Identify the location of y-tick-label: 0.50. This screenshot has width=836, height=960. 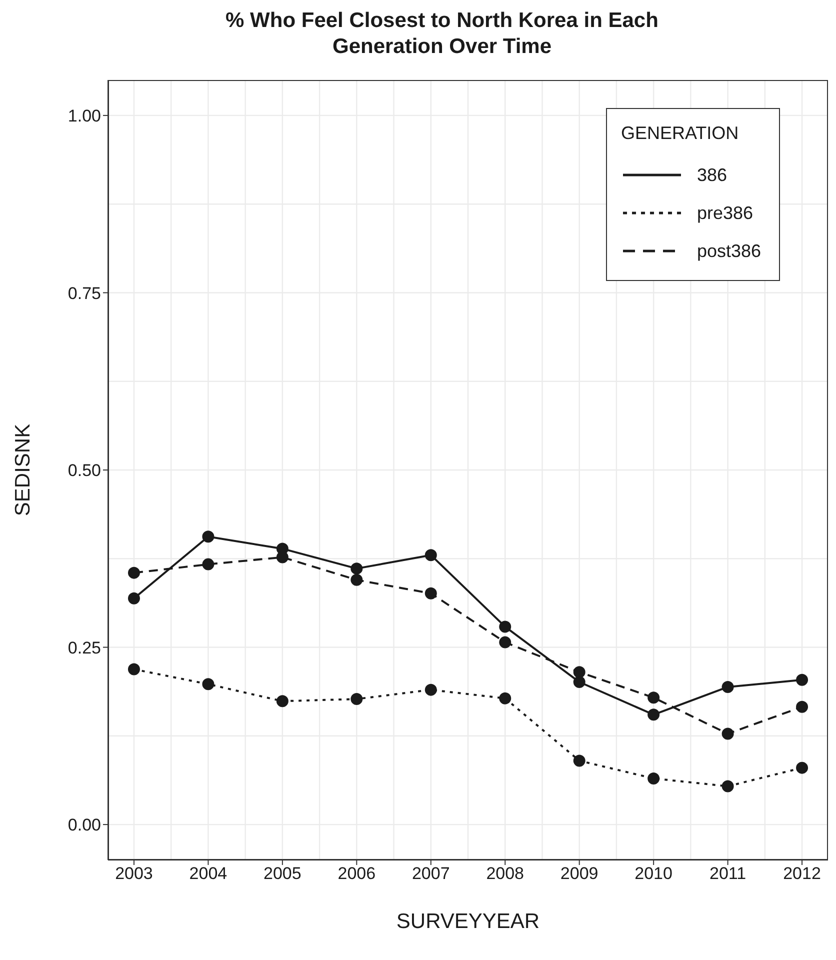
(84, 470).